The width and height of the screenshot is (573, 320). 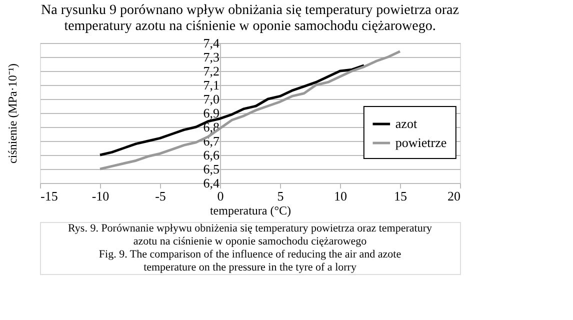 What do you see at coordinates (211, 183) in the screenshot?
I see `y-tick-label: 6,4` at bounding box center [211, 183].